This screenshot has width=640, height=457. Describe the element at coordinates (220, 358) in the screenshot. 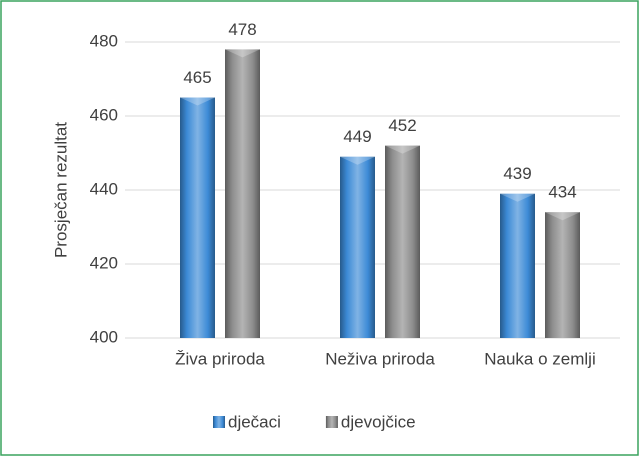

I see `x-tick-label: Živa priroda` at that location.